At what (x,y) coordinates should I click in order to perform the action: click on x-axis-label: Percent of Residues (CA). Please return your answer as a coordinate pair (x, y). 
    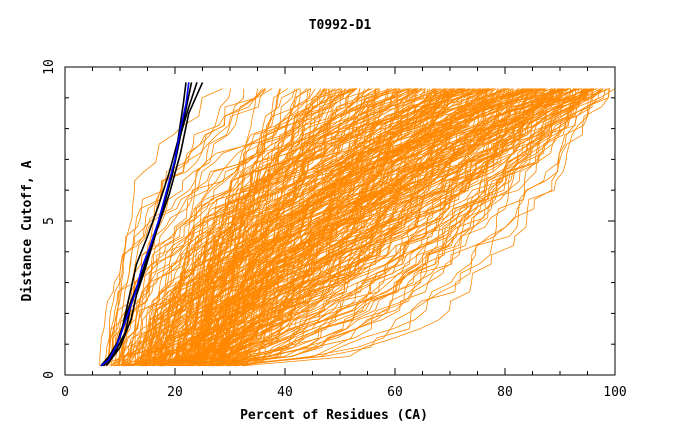
    Looking at the image, I should click on (334, 415).